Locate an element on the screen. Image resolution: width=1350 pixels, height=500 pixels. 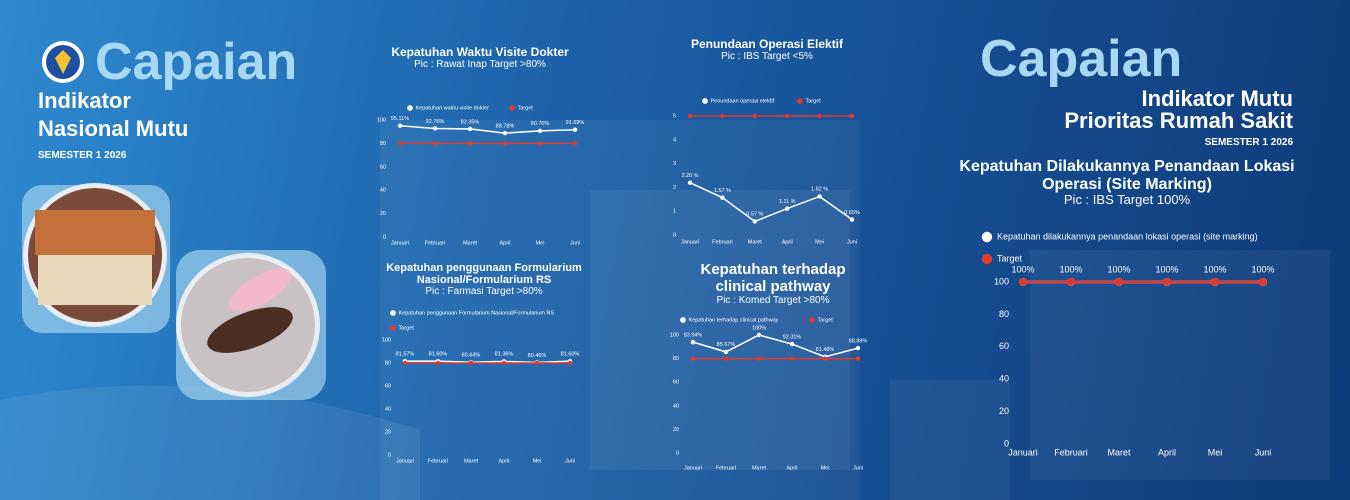
data-label: 81.48% is located at coordinates (825, 350).